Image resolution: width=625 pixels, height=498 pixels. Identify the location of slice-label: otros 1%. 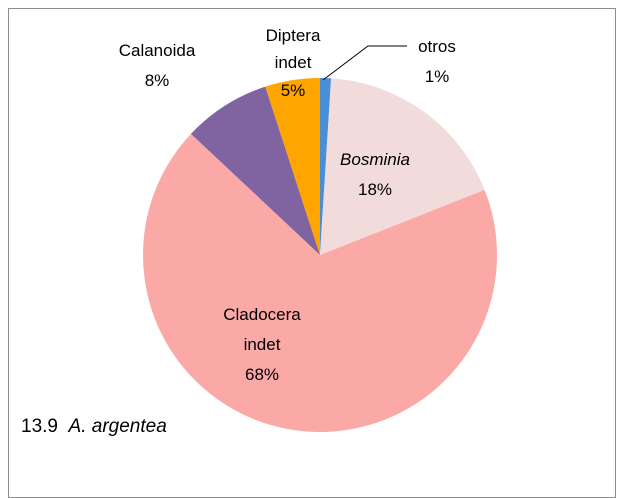
(437, 62).